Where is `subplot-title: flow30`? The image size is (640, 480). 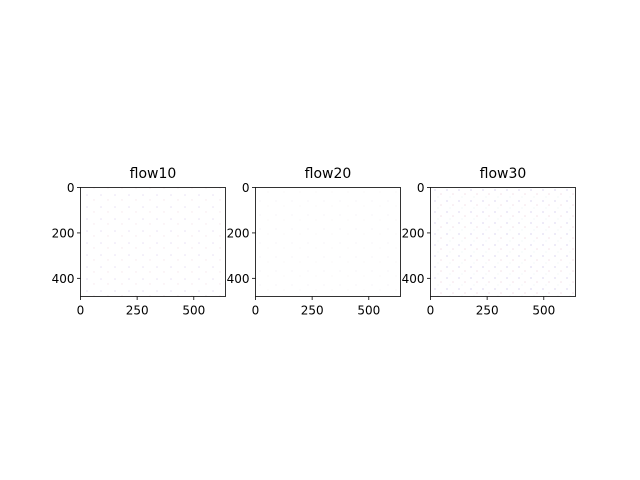
subplot-title: flow30 is located at coordinates (503, 174).